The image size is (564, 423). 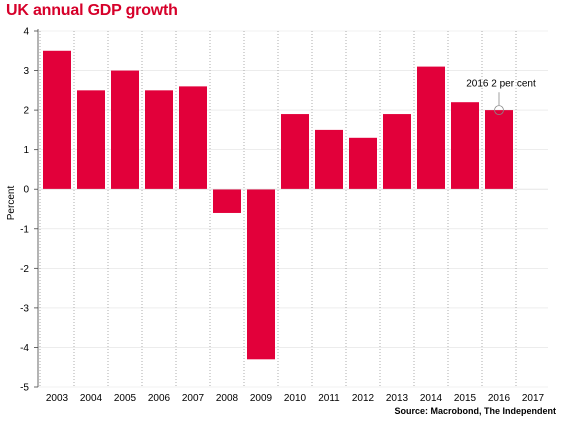 What do you see at coordinates (501, 97) in the screenshot?
I see `annotations: 2016 2 per cent` at bounding box center [501, 97].